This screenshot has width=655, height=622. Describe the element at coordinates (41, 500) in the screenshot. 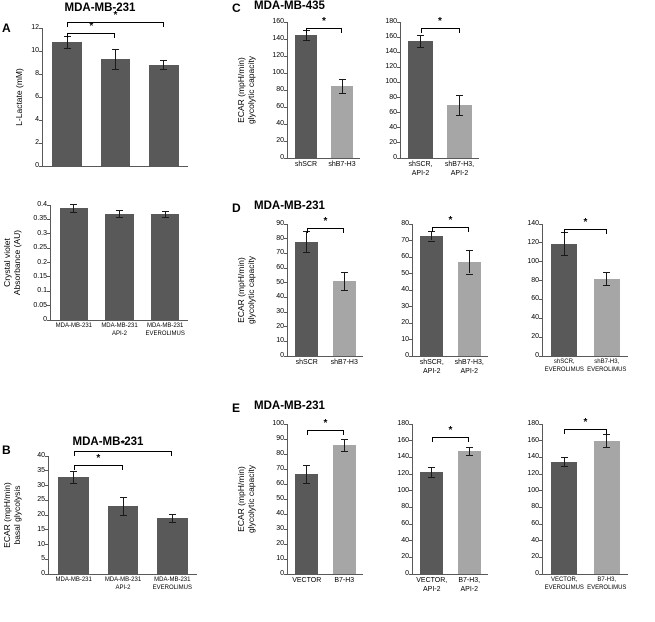

I see `y-tick-label: 25` at that location.